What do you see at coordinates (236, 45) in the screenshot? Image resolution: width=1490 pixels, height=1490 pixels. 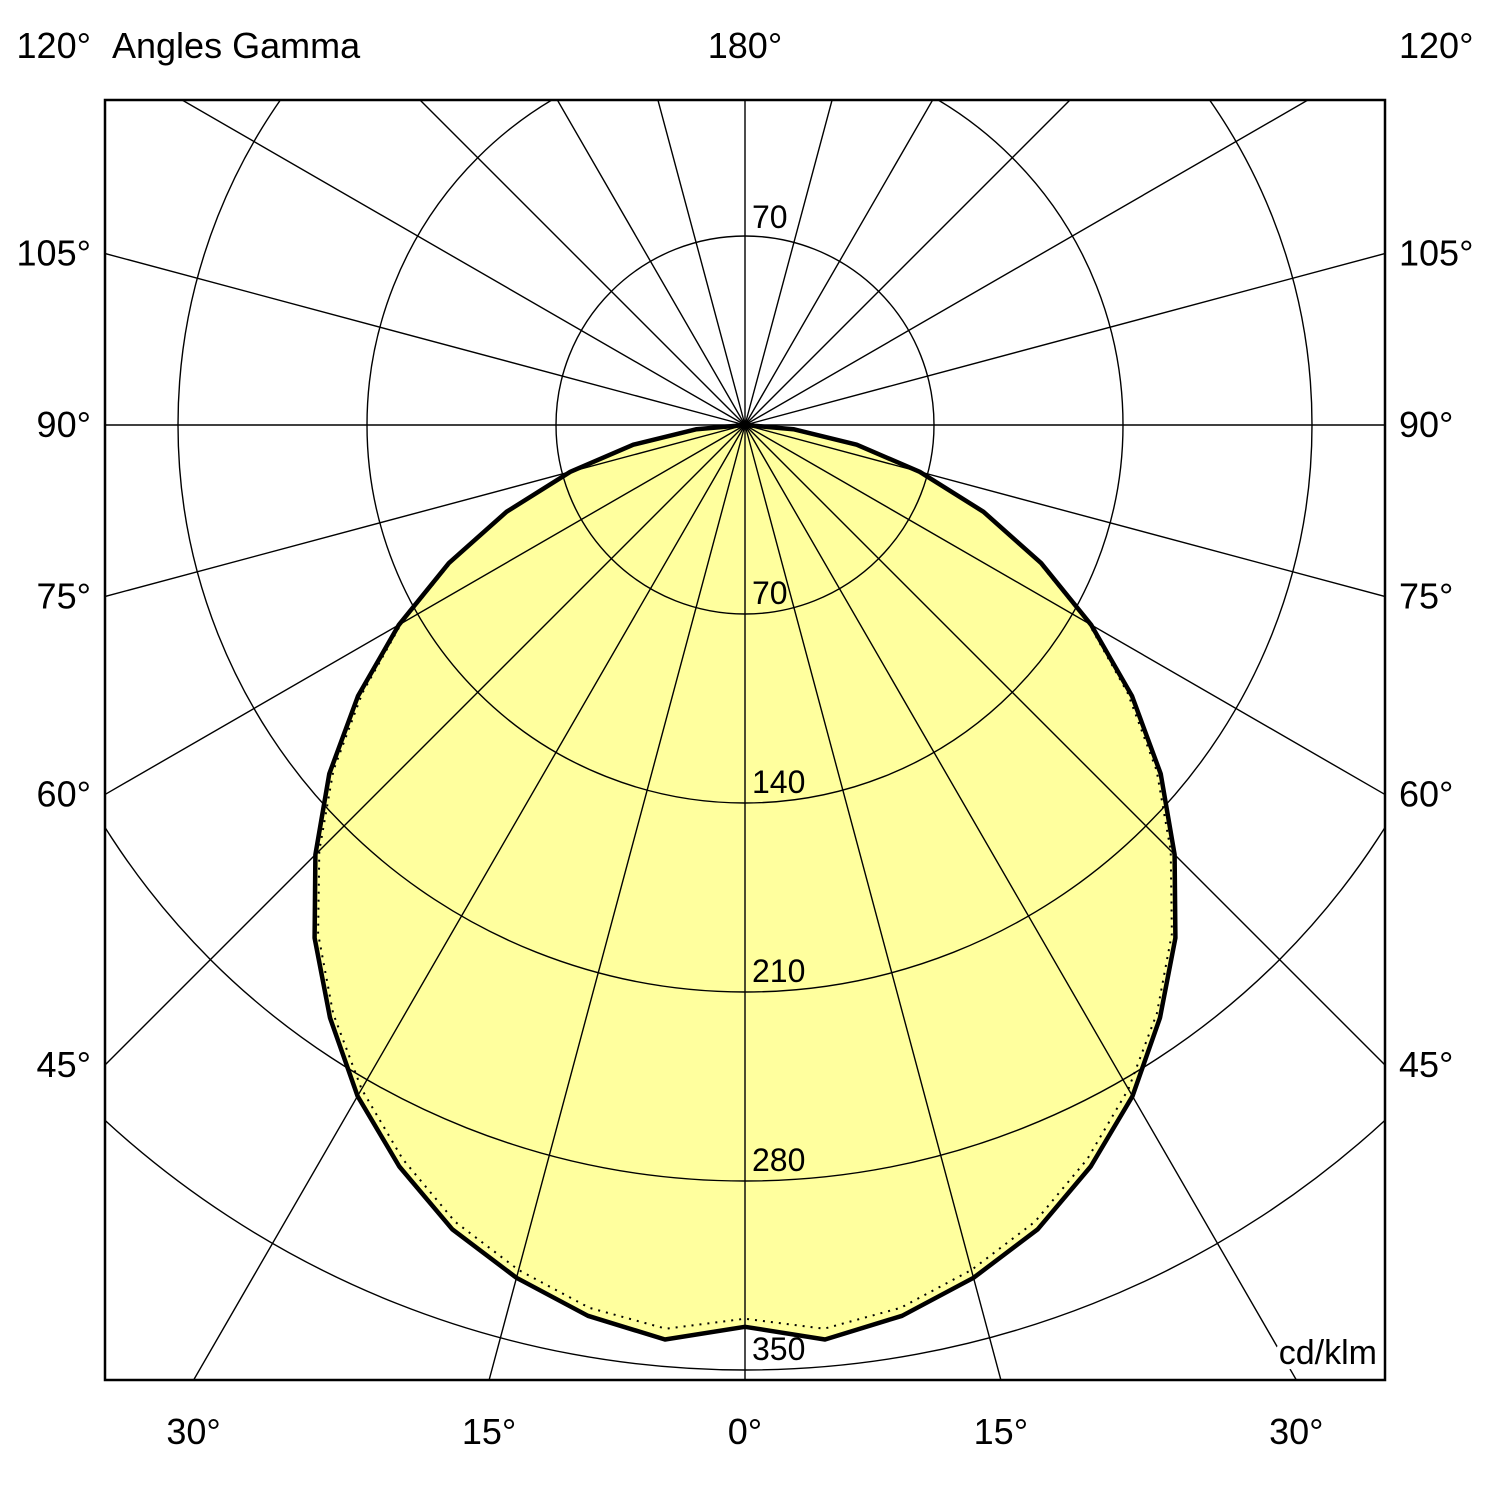 I see `chart-title: Angles Gamma` at bounding box center [236, 45].